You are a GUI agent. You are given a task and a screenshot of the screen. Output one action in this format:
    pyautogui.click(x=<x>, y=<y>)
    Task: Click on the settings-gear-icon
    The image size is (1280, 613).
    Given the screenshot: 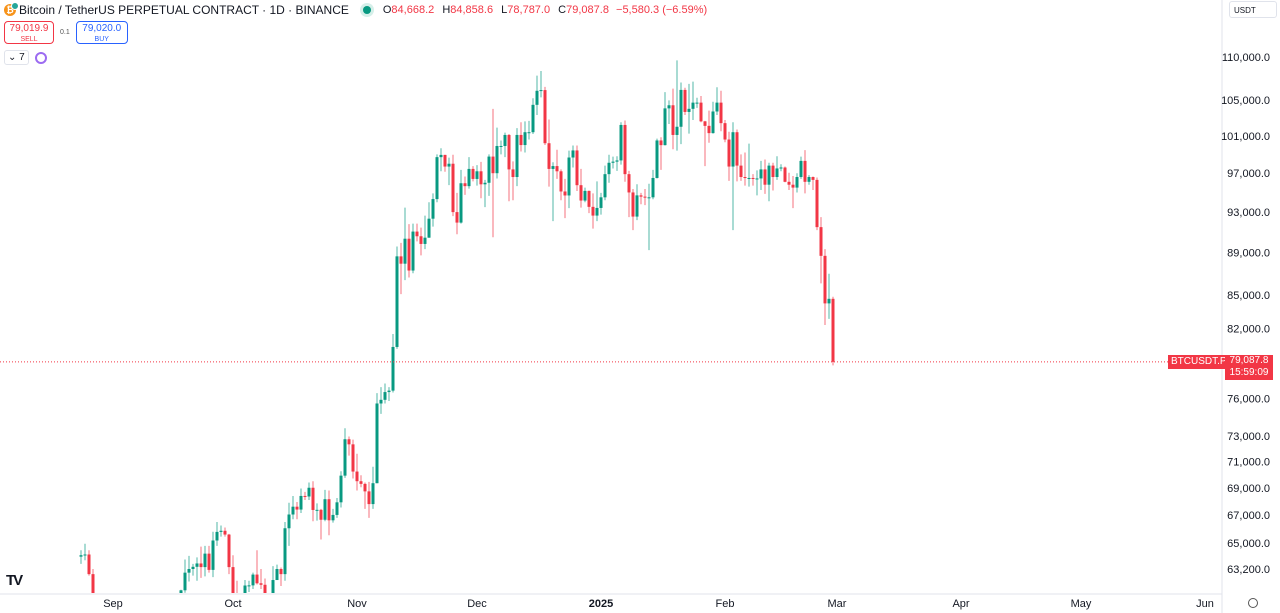 What is the action you would take?
    pyautogui.click(x=1253, y=603)
    